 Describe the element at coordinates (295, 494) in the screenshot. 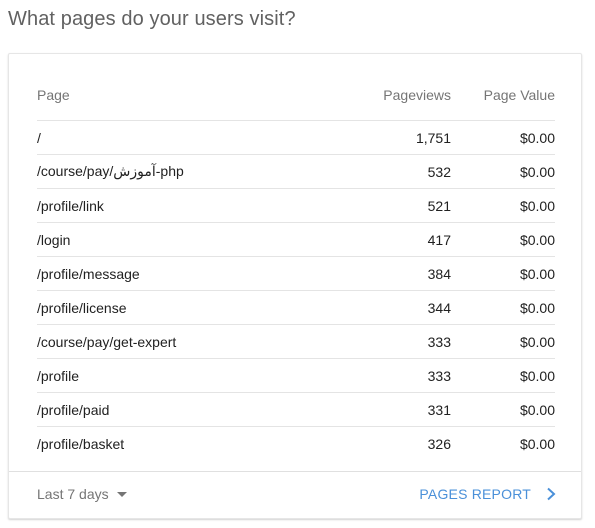

I see `card-footer: Last 7 days PAGES REPORT` at that location.